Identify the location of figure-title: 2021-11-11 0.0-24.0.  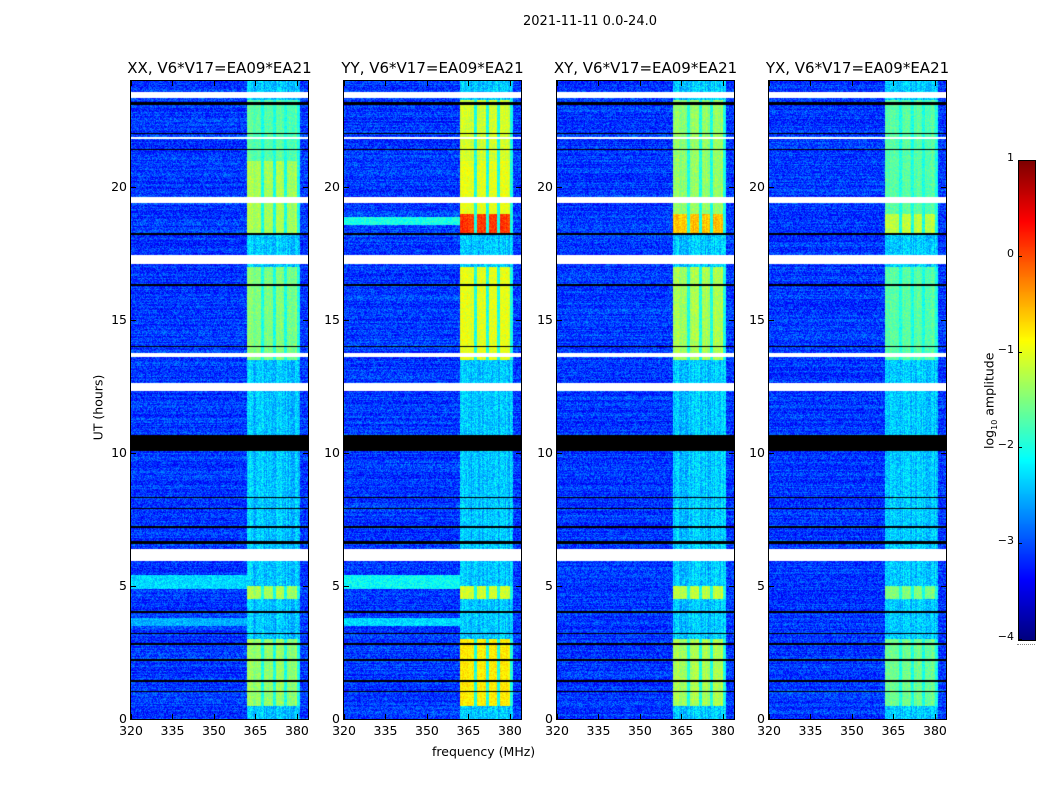
(590, 21).